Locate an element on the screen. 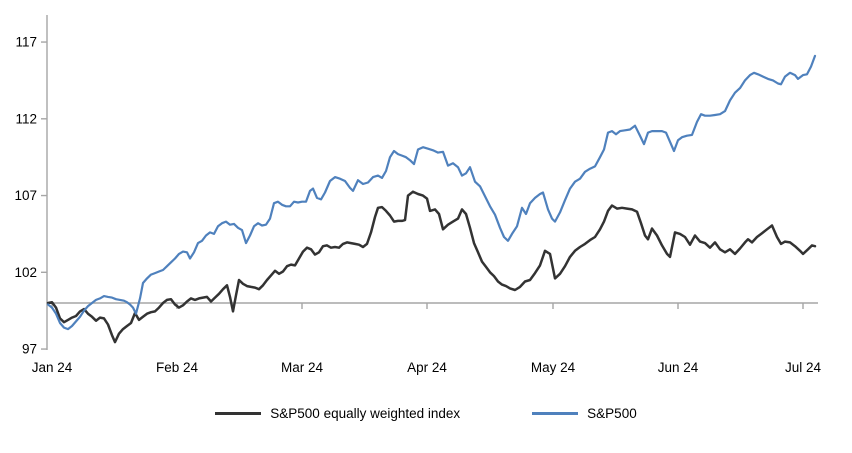 Image resolution: width=852 pixels, height=453 pixels. y-tick-label: 102 is located at coordinates (25, 272).